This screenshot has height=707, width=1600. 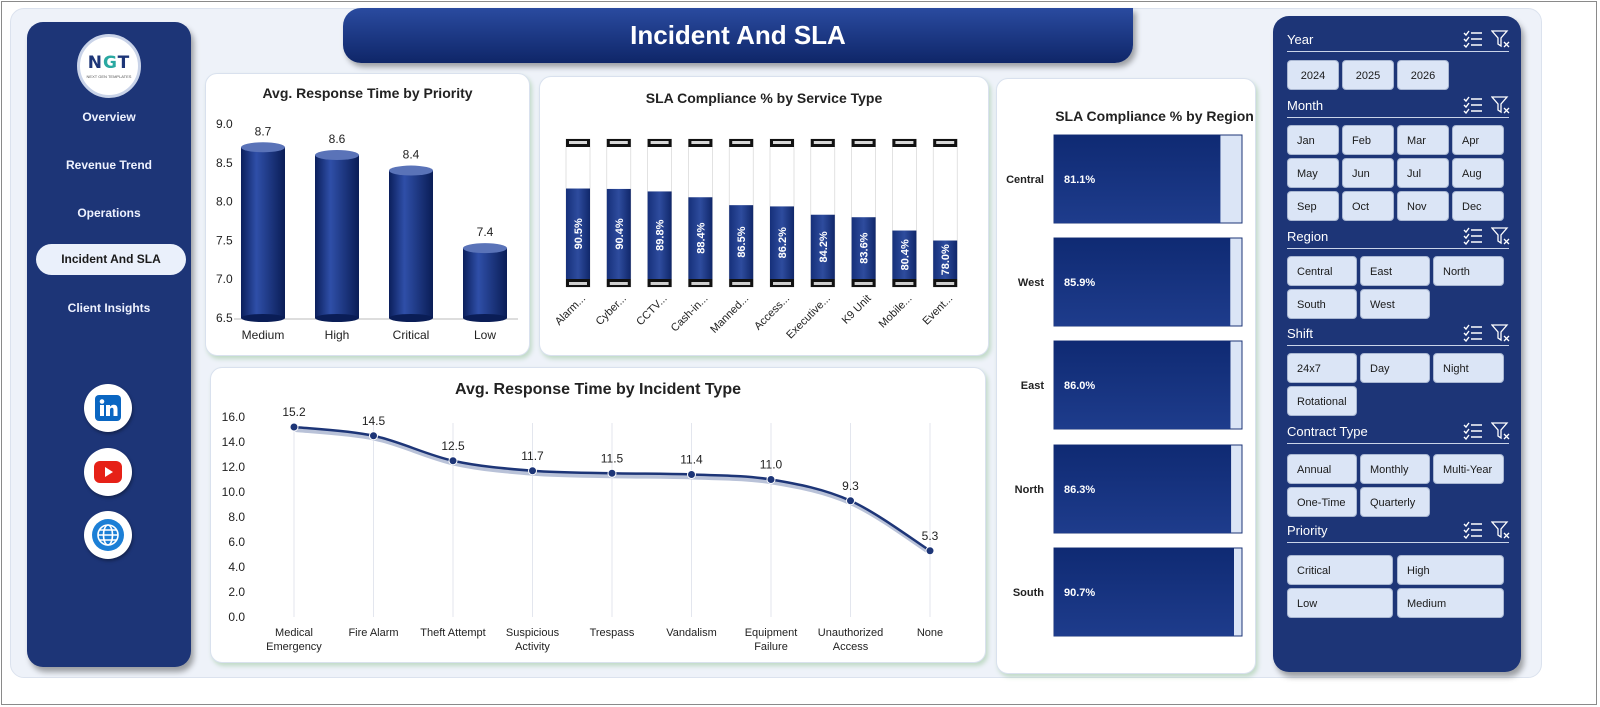 What do you see at coordinates (224, 318) in the screenshot?
I see `y-tick-label: 6.5` at bounding box center [224, 318].